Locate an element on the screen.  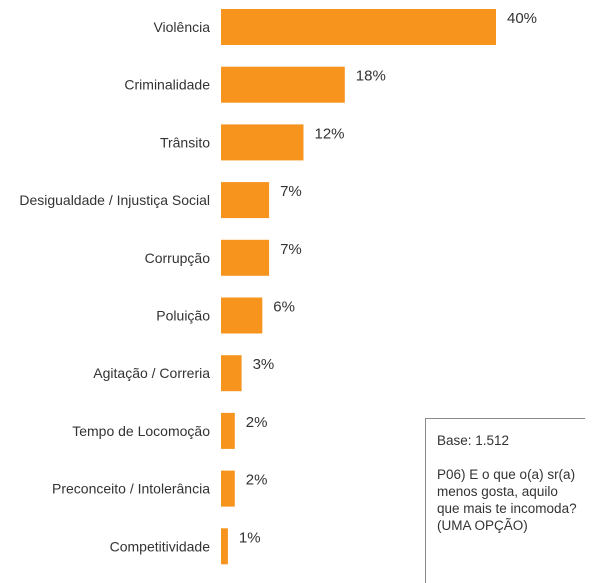
value-label-2: 12% is located at coordinates (330, 133).